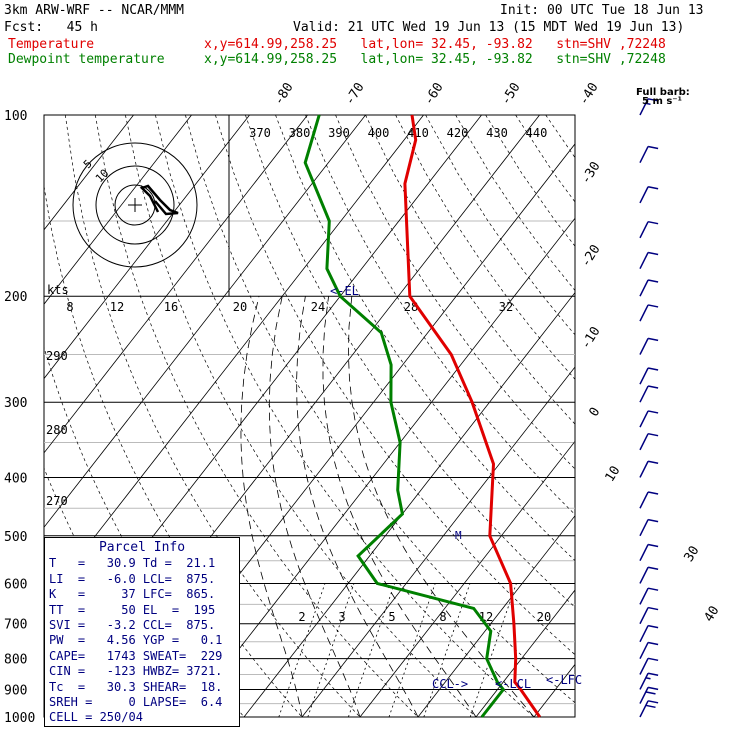  What do you see at coordinates (15, 584) in the screenshot?
I see `pressure-label-600: 600` at bounding box center [15, 584].